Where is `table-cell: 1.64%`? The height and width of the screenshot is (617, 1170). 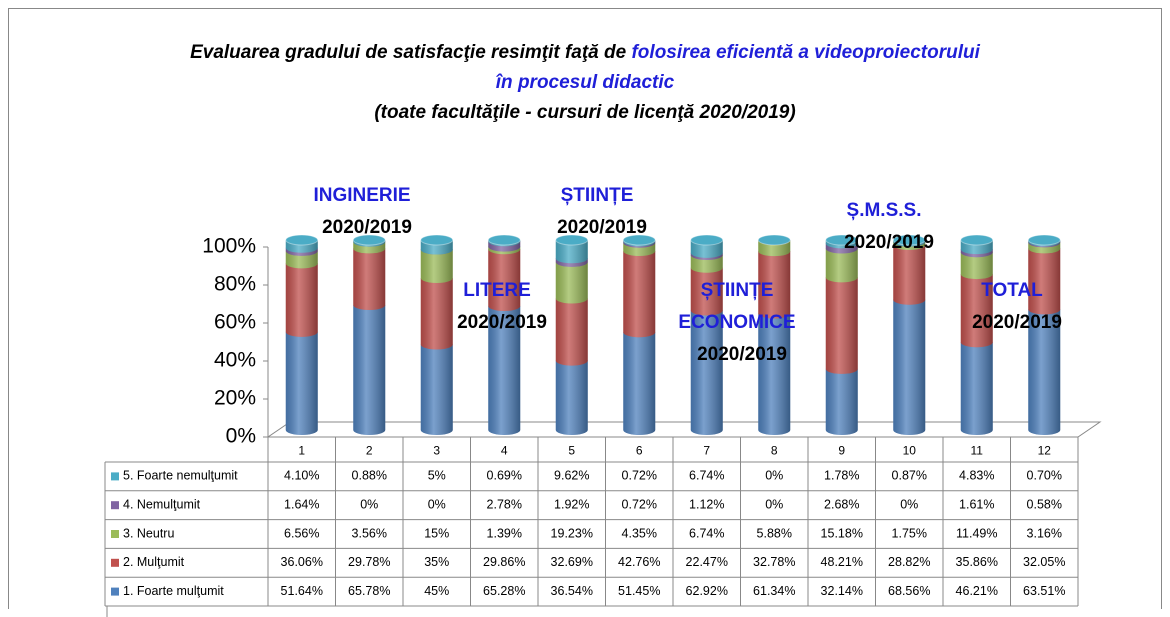 table-cell: 1.64% is located at coordinates (301, 504).